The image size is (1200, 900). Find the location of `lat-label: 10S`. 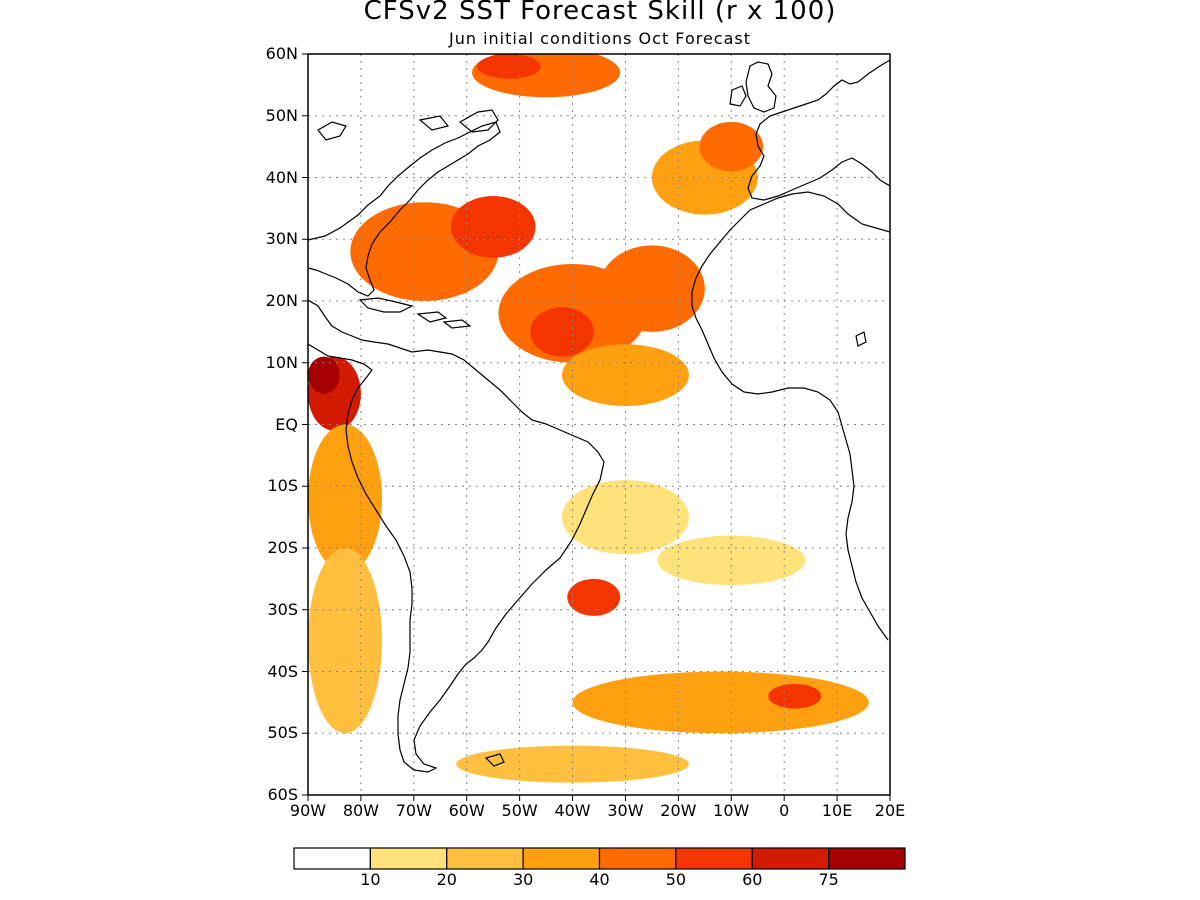

lat-label: 10S is located at coordinates (282, 486).